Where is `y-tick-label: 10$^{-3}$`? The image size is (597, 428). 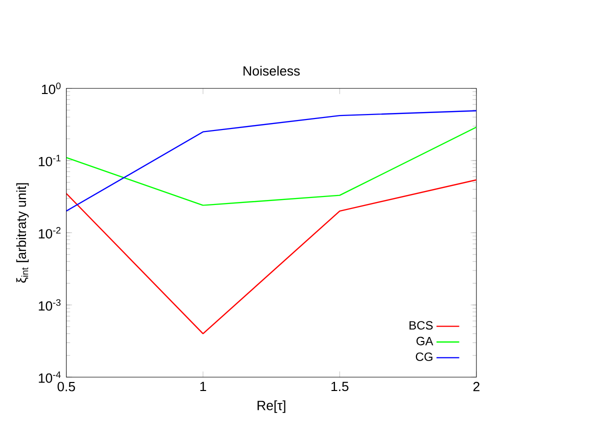
y-tick-label: 10$^{-3}$ is located at coordinates (49, 305).